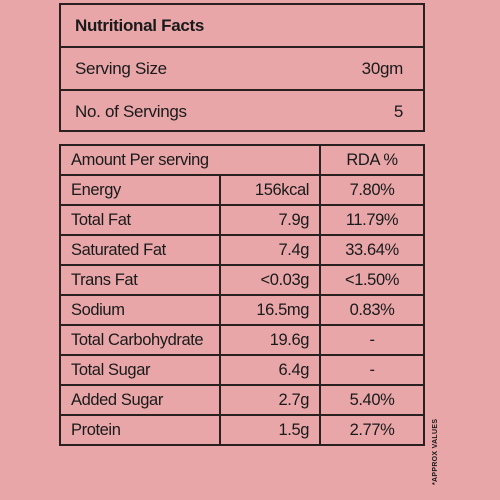 This screenshot has width=500, height=500. I want to click on nutrient-name: Total Fat, so click(140, 220).